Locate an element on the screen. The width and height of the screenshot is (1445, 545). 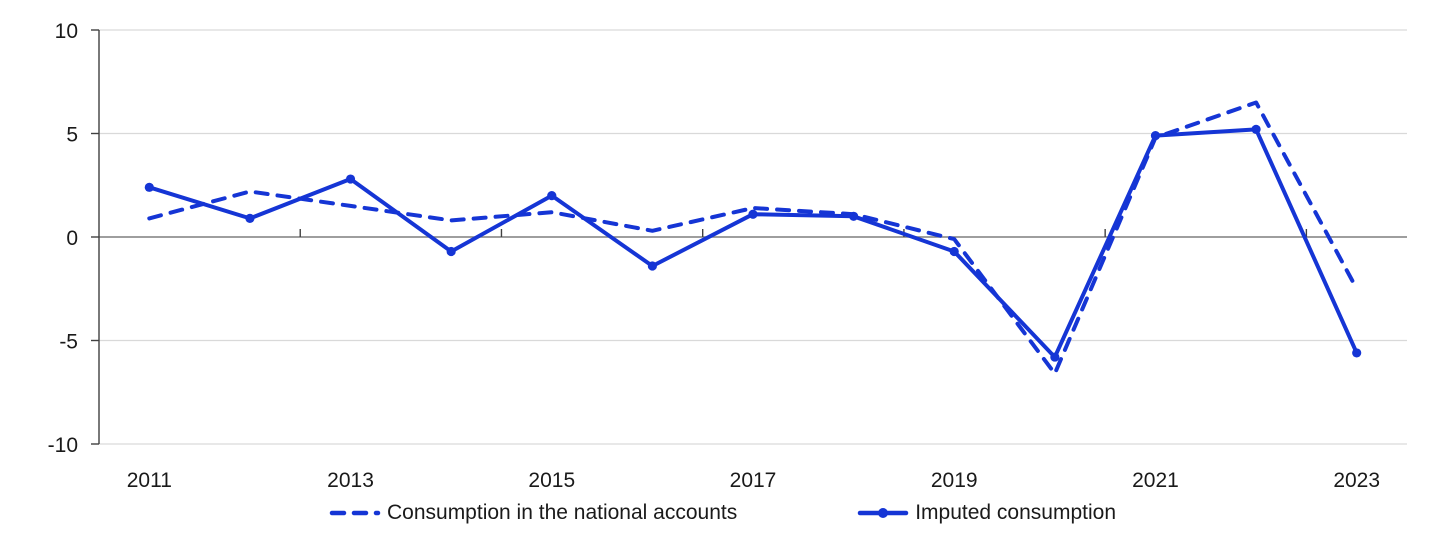
x-tick-label: 2013 is located at coordinates (350, 480).